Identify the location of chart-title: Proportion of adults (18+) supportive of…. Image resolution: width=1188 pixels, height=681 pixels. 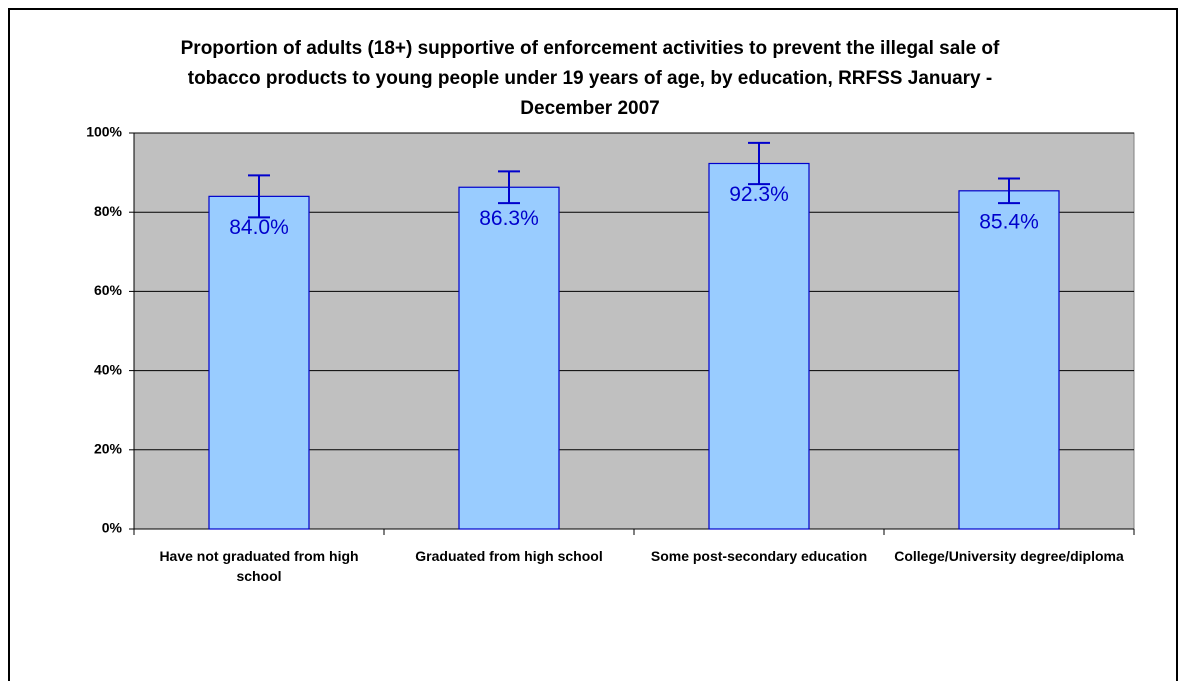
(590, 78).